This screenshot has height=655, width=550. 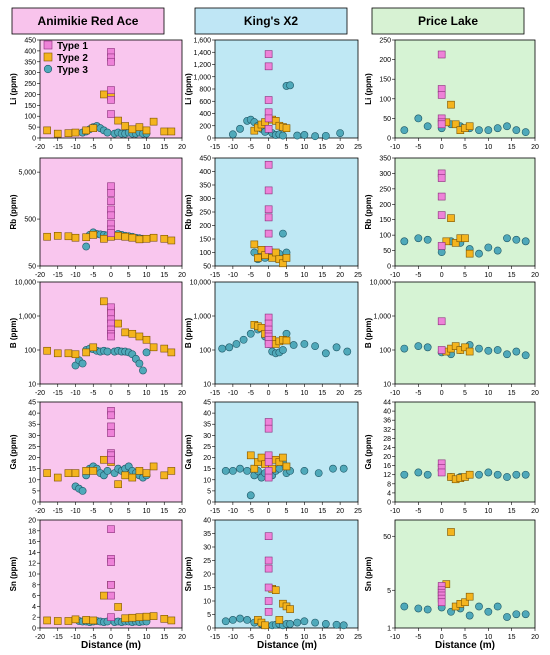 I want to click on y-tick-label: 200, so click(x=385, y=205).